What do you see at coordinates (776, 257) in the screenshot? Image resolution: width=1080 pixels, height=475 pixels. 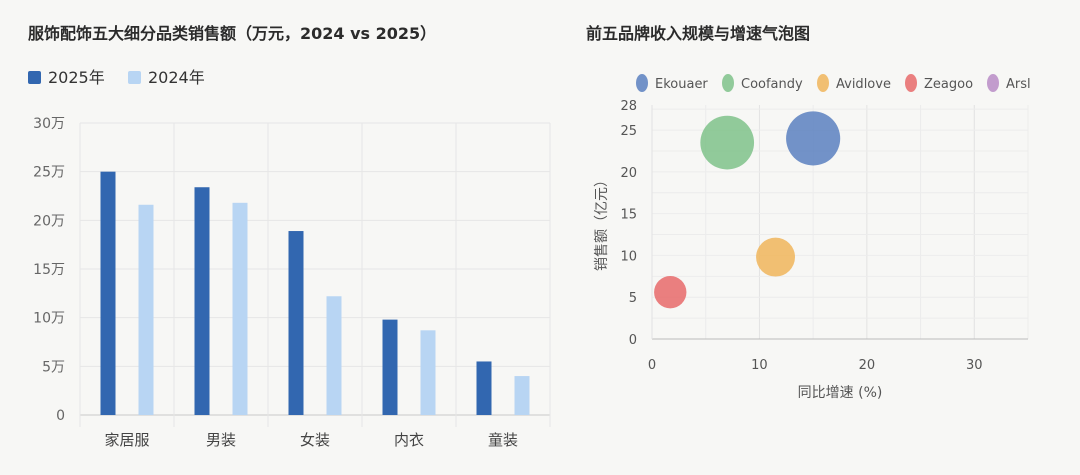 I see `bubble-avidlove` at bounding box center [776, 257].